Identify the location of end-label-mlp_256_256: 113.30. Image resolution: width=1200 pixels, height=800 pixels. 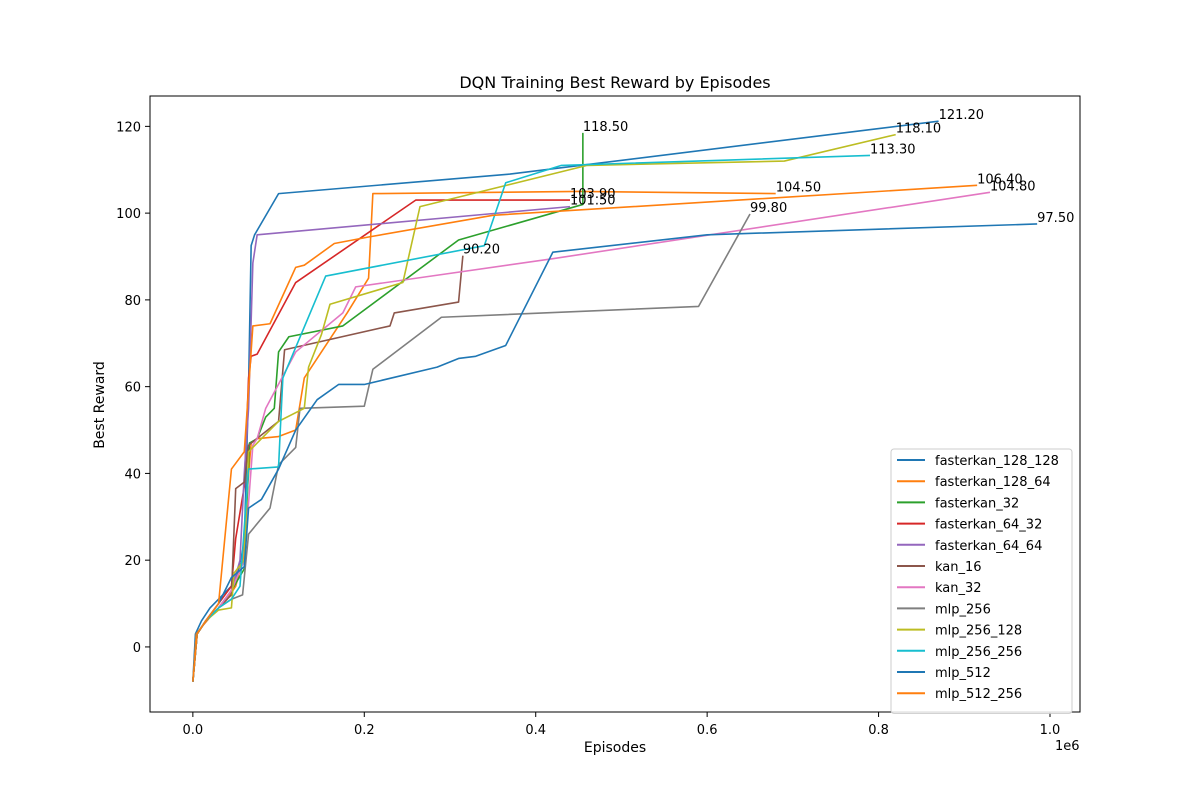
(893, 149).